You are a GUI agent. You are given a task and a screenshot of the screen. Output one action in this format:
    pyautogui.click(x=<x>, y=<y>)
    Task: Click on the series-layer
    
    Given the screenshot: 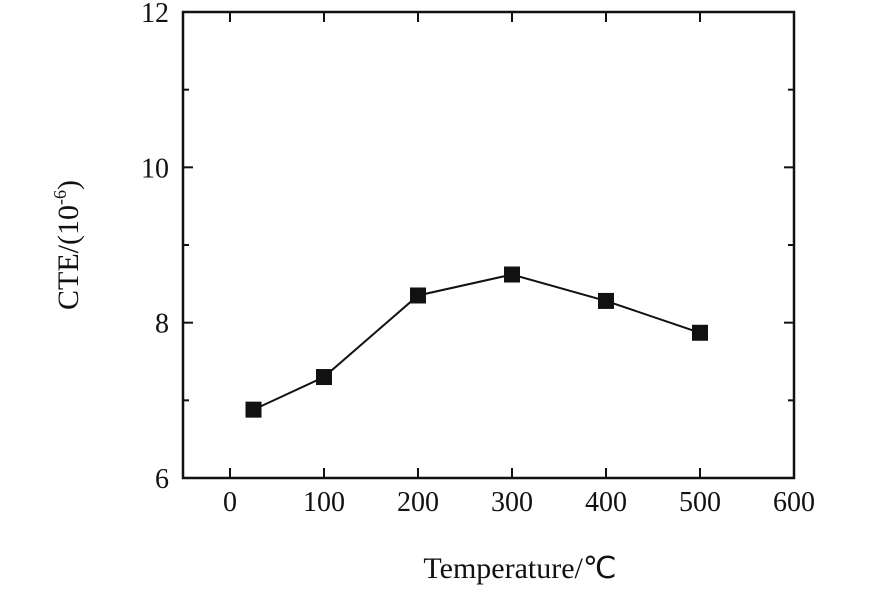 What is the action you would take?
    pyautogui.click(x=476, y=342)
    